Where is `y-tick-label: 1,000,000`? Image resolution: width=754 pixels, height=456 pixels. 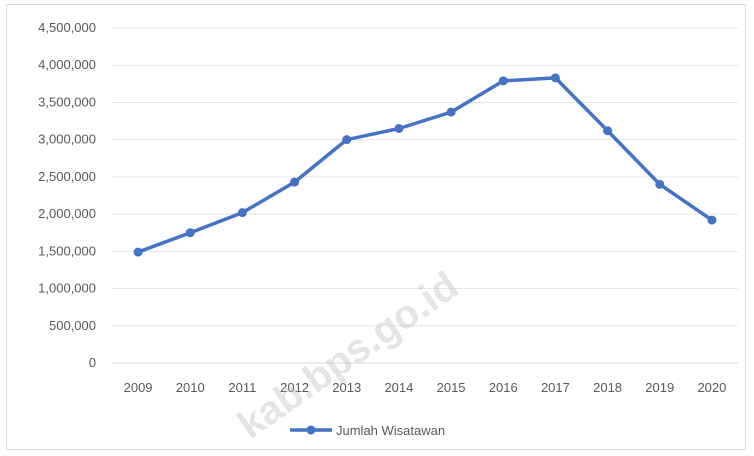
y-tick-label: 1,000,000 is located at coordinates (67, 288).